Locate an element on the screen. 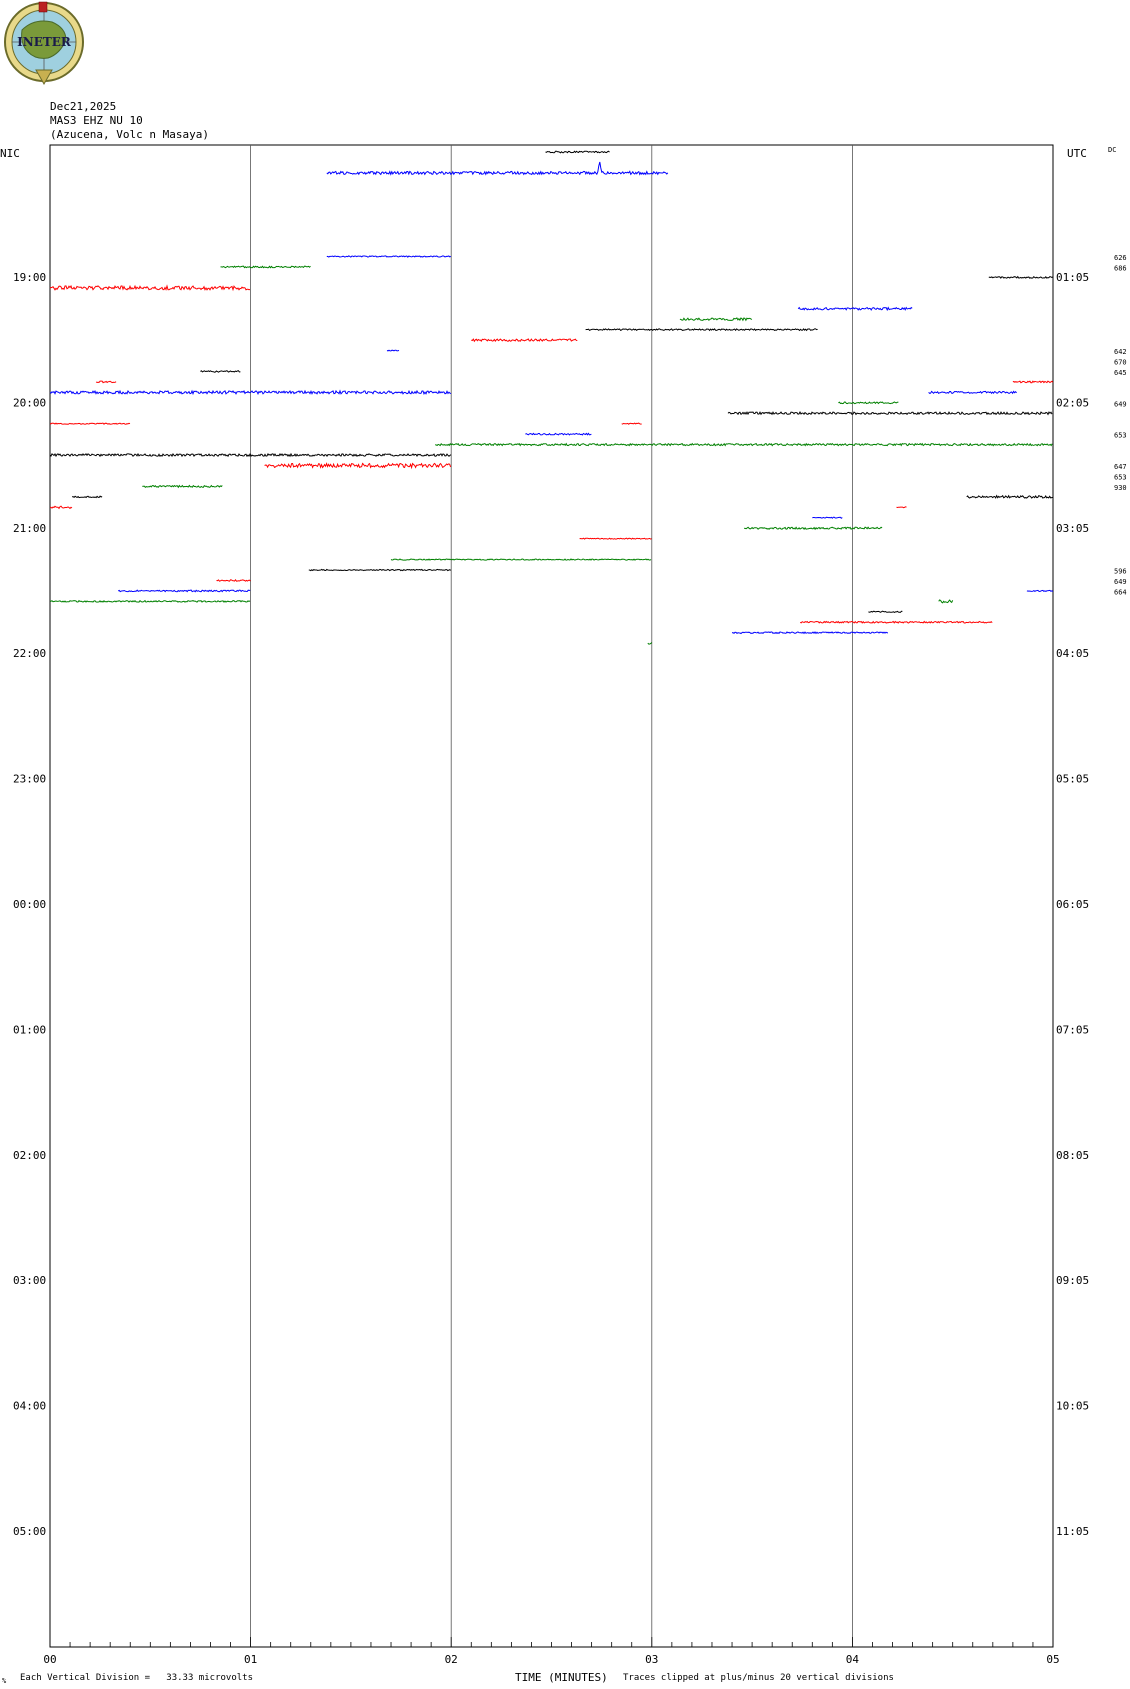 The image size is (1130, 1689). logo-text: INETER is located at coordinates (44, 42).